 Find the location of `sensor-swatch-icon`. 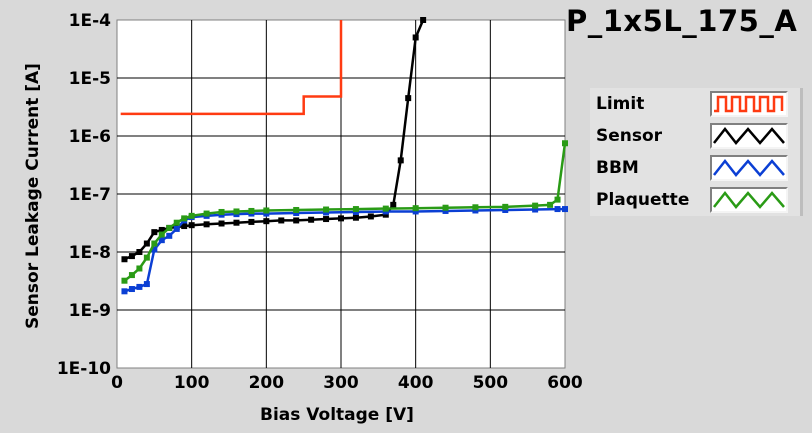

sensor-swatch-icon is located at coordinates (749, 135).